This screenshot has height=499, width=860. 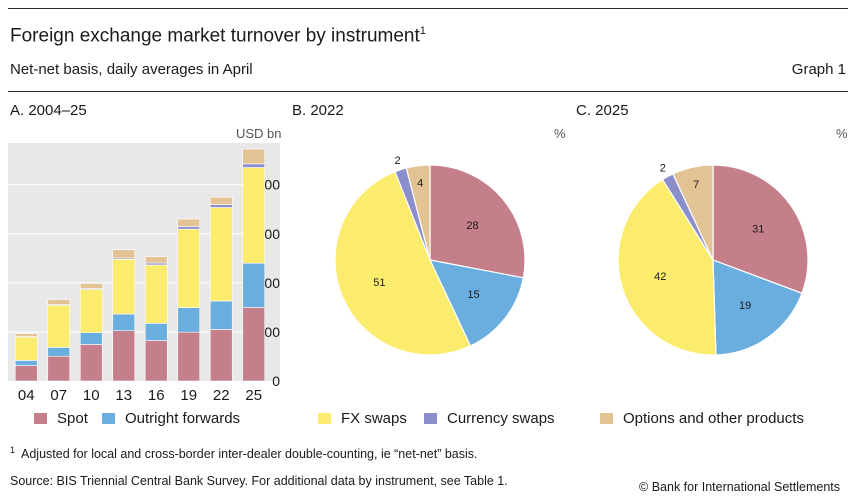 What do you see at coordinates (379, 283) in the screenshot?
I see `pie-2022-label-fx-swaps: 51` at bounding box center [379, 283].